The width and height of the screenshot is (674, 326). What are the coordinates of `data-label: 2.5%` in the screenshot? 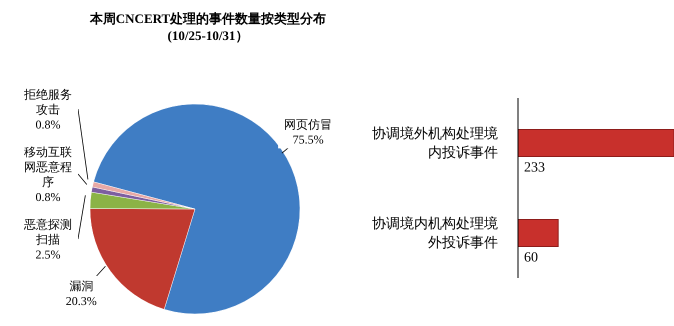 It's located at (48, 255).